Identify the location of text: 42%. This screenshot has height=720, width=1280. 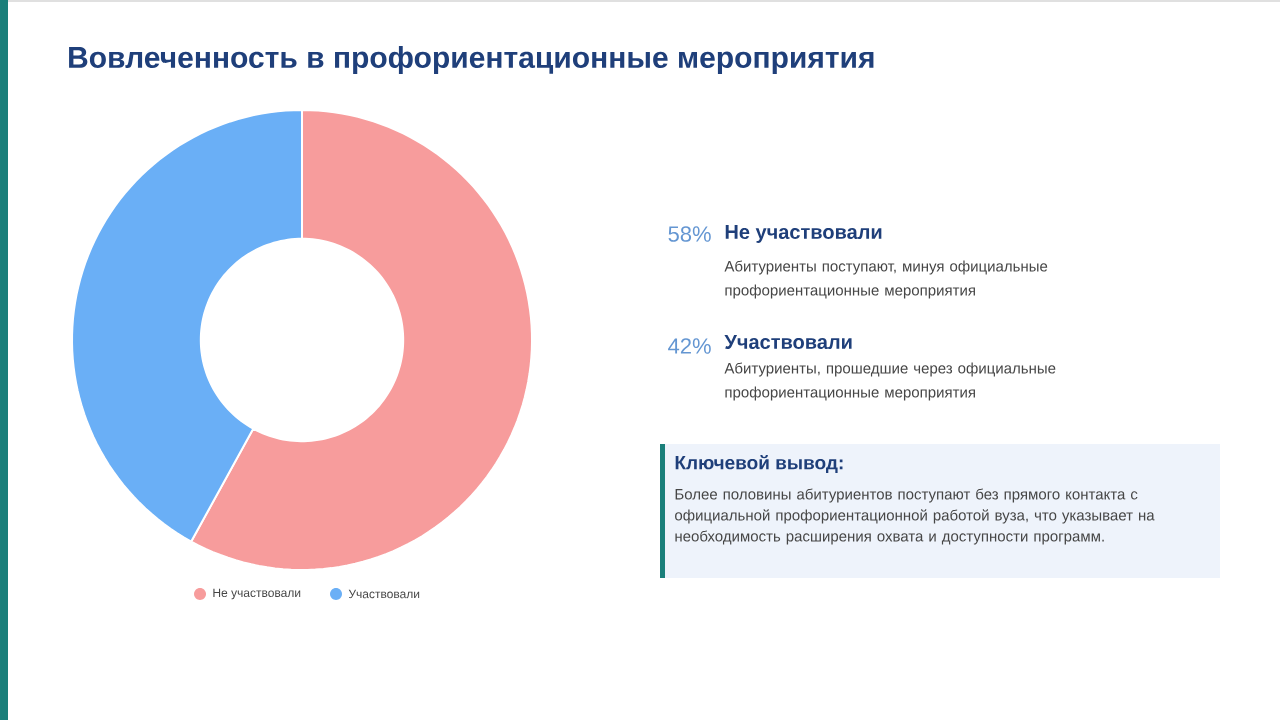
(689, 346).